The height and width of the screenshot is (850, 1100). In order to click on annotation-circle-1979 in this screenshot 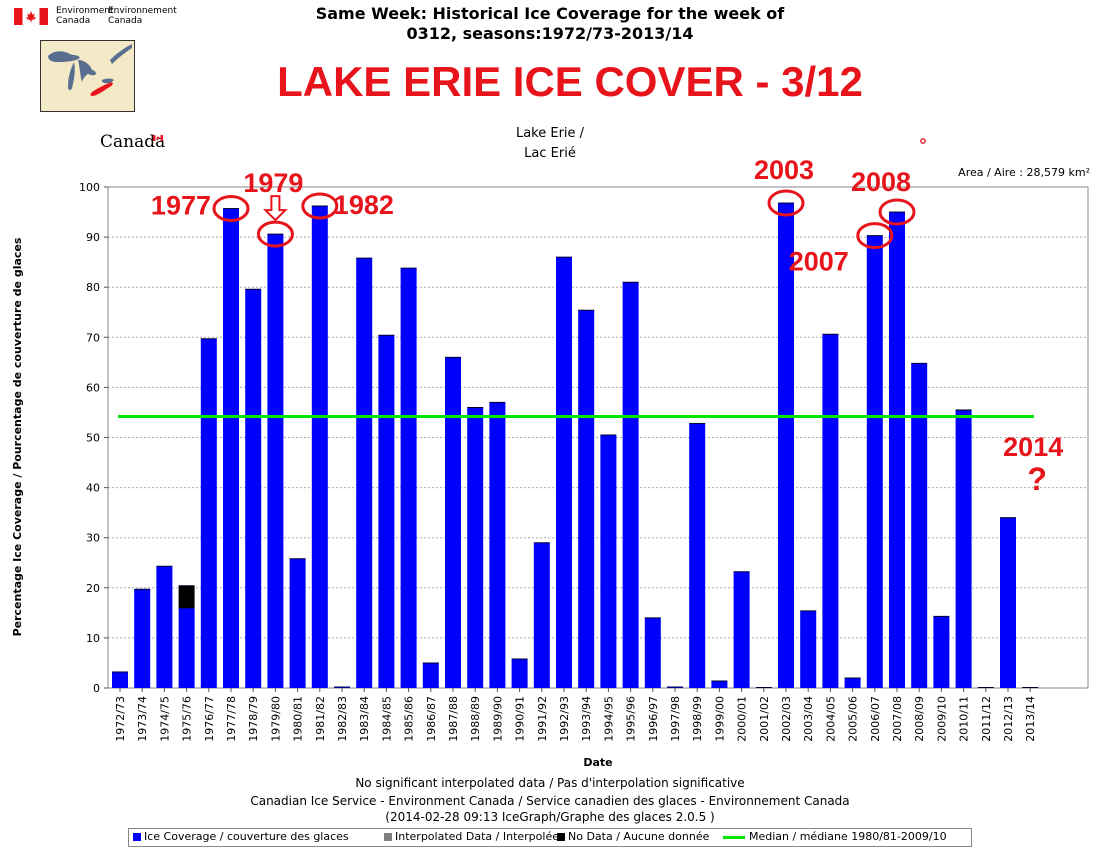, I will do `click(275, 234)`.